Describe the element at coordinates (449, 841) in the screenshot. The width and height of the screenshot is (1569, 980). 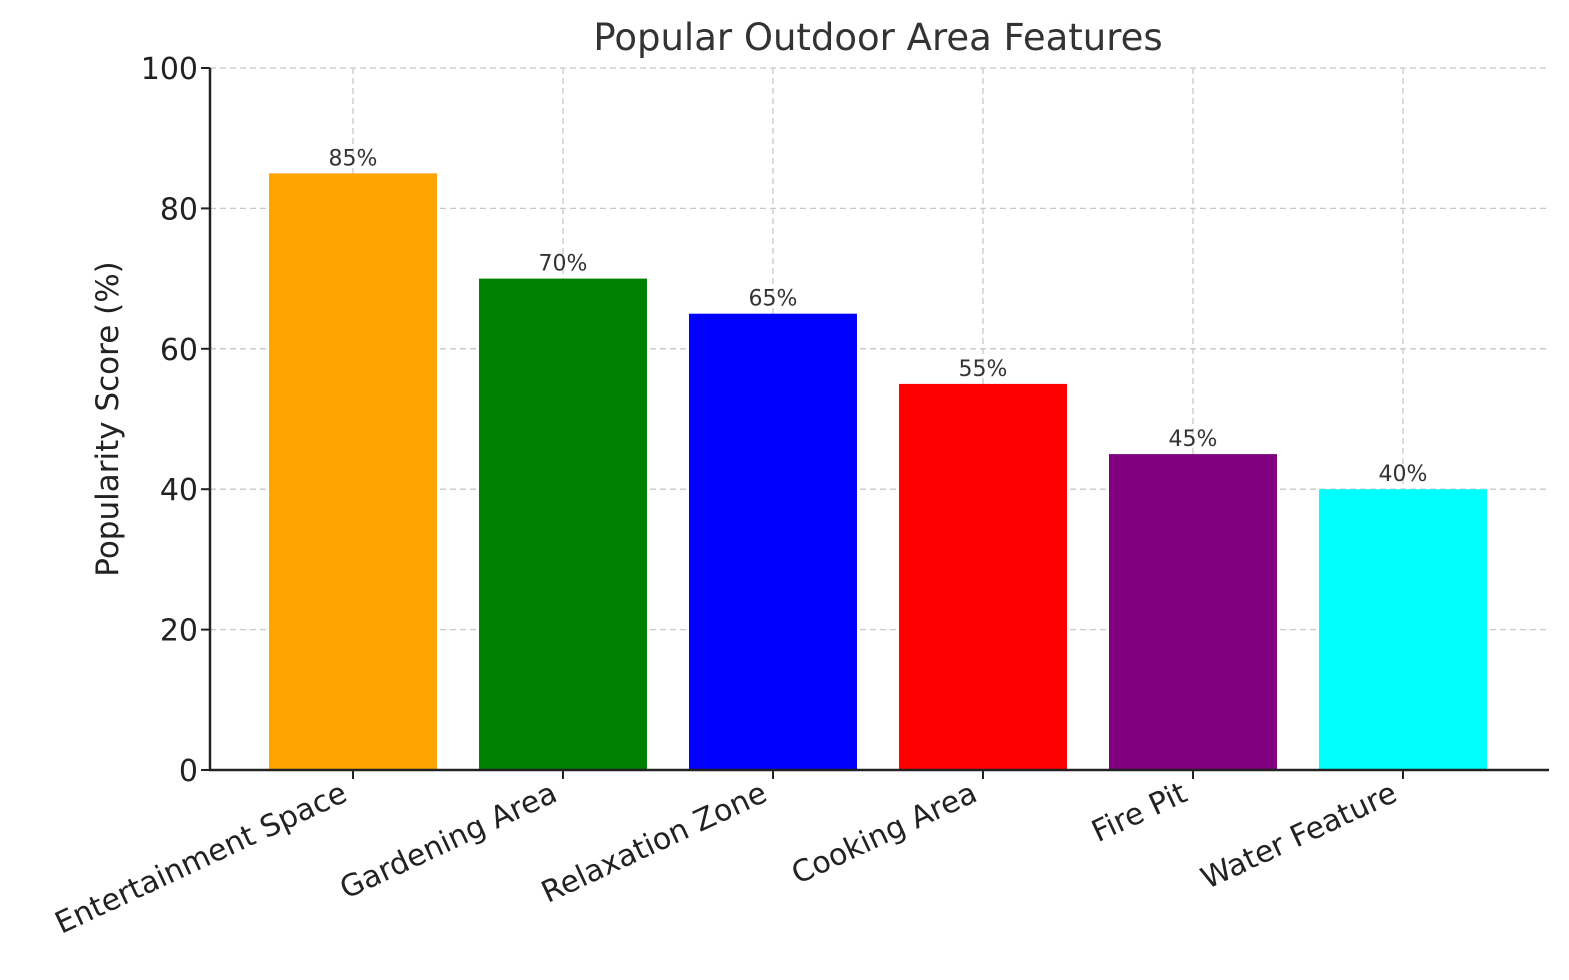
I see `x-category-label: Gardening Area` at that location.